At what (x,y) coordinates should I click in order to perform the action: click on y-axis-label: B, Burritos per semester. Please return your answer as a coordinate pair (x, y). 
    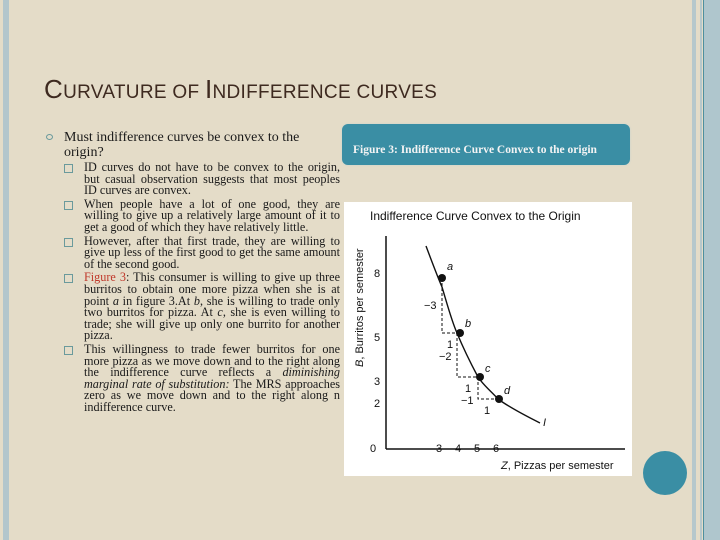
    Looking at the image, I should click on (360, 307).